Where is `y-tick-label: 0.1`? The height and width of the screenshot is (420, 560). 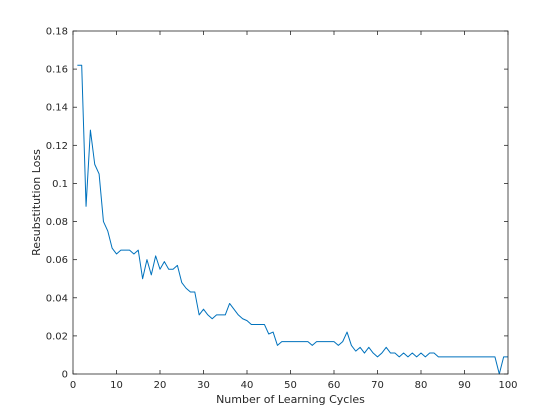
y-tick-label: 0.1 is located at coordinates (60, 184).